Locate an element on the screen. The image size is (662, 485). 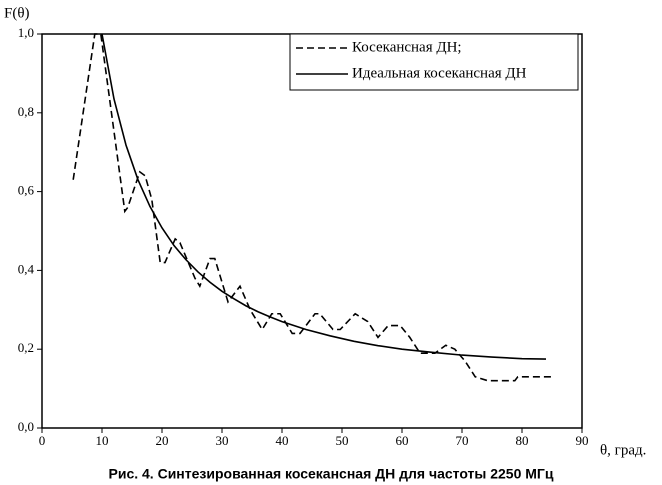
y-axis-label: F(θ) is located at coordinates (17, 13).